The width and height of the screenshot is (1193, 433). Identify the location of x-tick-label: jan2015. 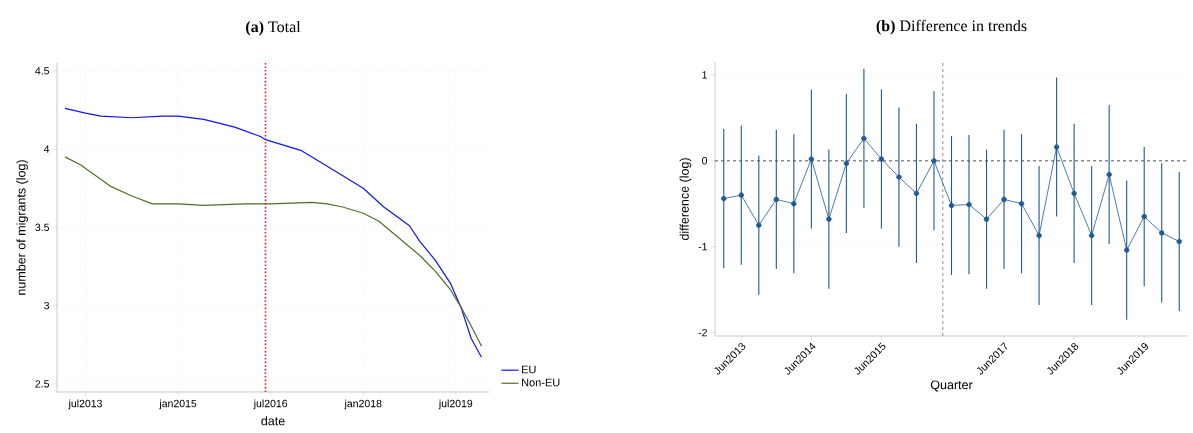
(178, 404).